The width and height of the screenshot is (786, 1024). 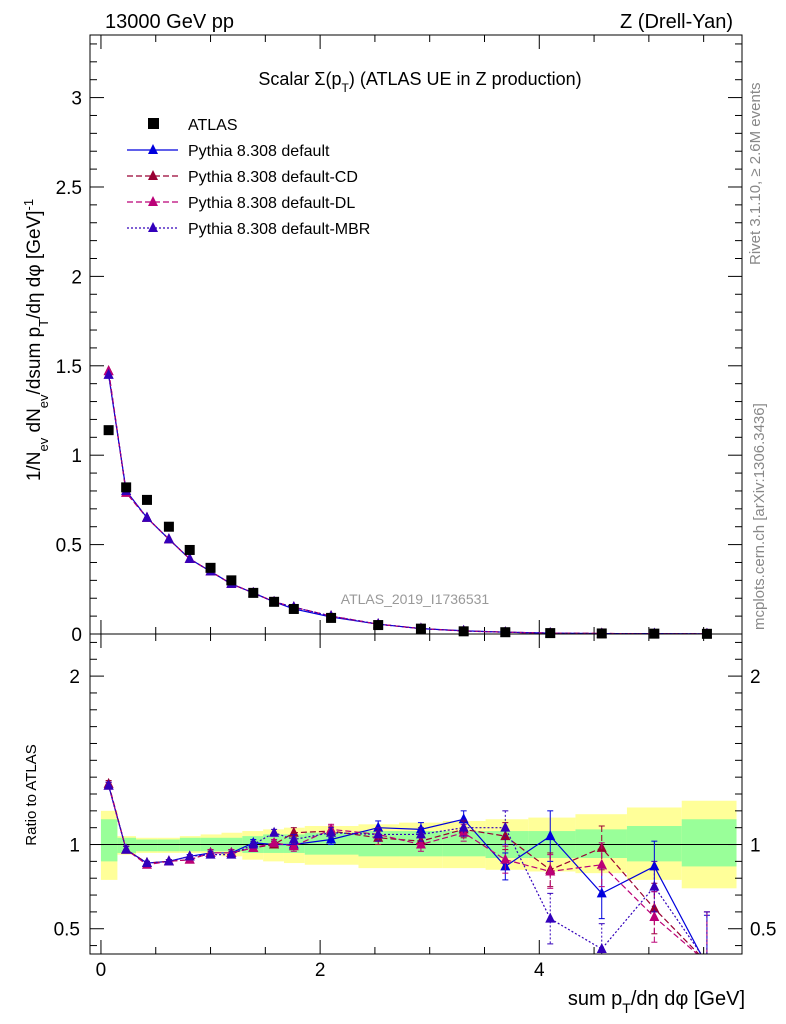 I want to click on title-subscript: T, so click(x=346, y=88).